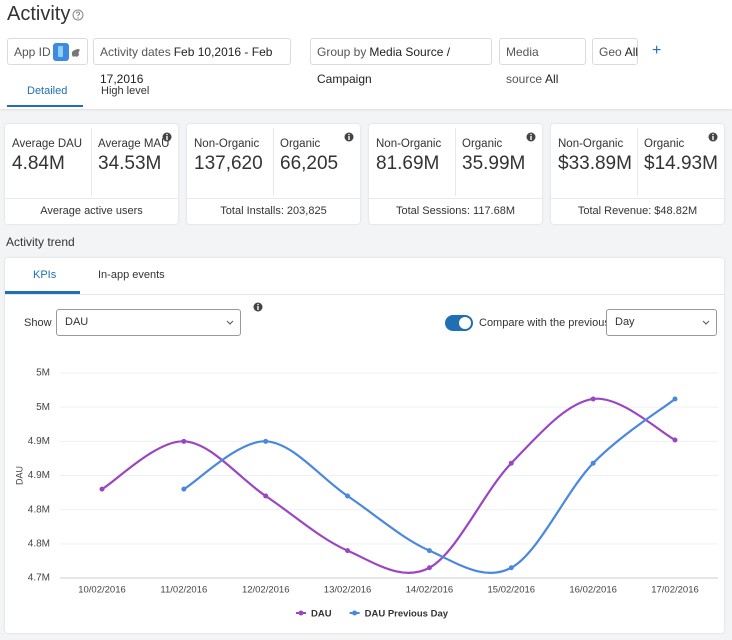 The width and height of the screenshot is (732, 640). What do you see at coordinates (125, 91) in the screenshot?
I see `tab: High level` at bounding box center [125, 91].